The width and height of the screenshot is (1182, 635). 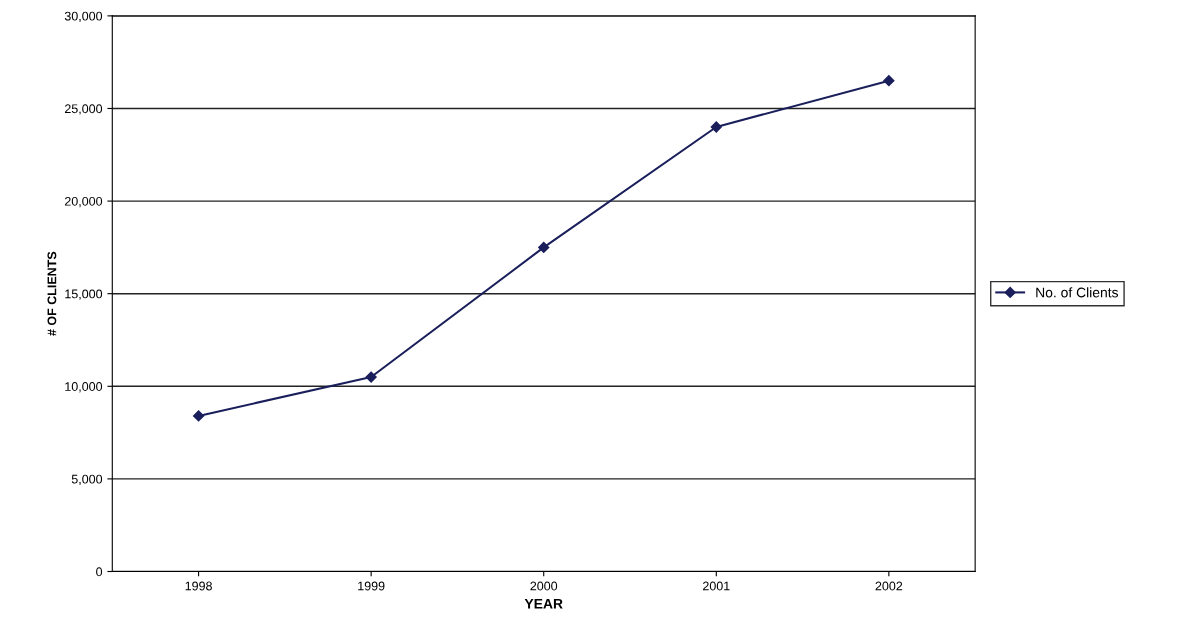 I want to click on x-tick-label: 2000, so click(x=544, y=586).